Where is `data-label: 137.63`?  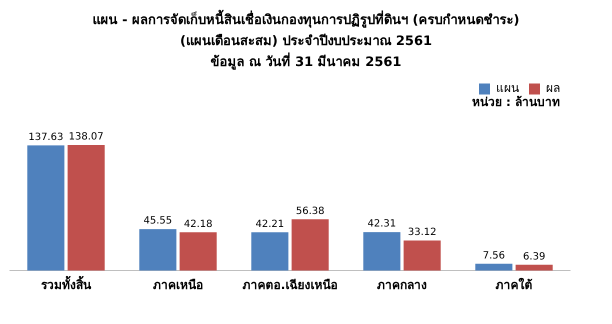
data-label: 137.63 is located at coordinates (46, 137).